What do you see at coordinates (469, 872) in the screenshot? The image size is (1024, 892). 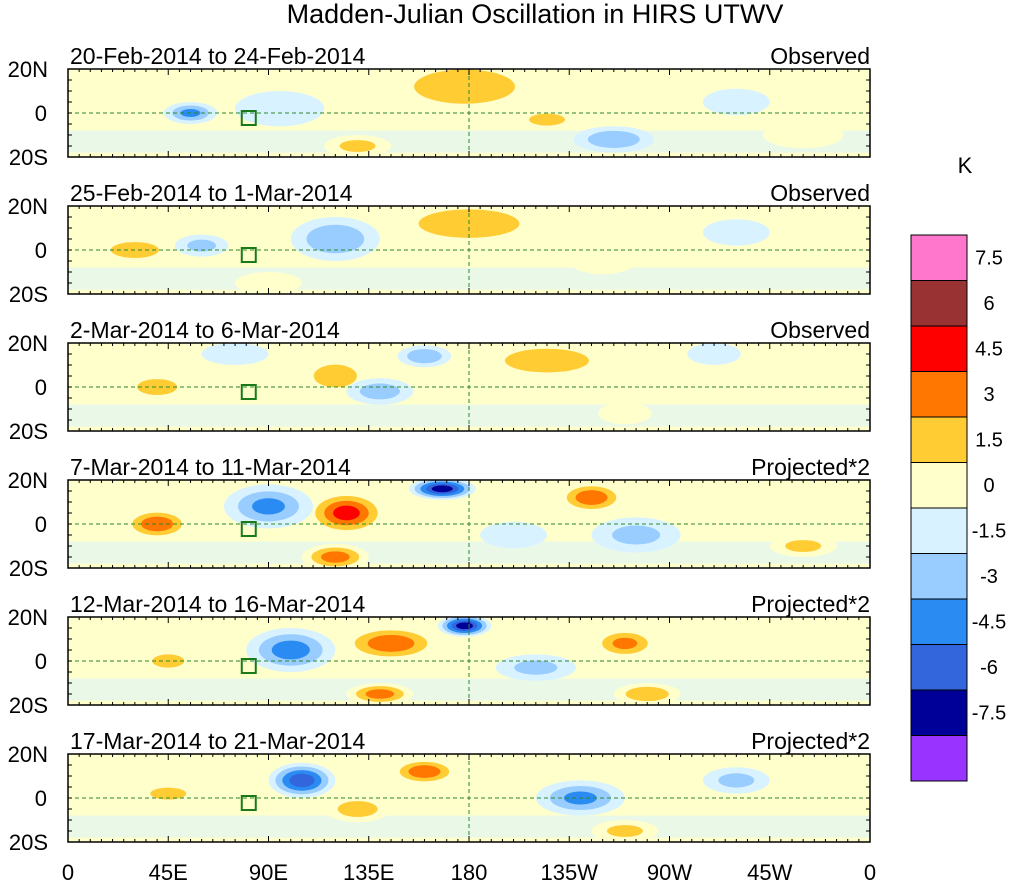 I see `x-axis: 0 45E 90E 135E 180 135W 90W 45W 0` at bounding box center [469, 872].